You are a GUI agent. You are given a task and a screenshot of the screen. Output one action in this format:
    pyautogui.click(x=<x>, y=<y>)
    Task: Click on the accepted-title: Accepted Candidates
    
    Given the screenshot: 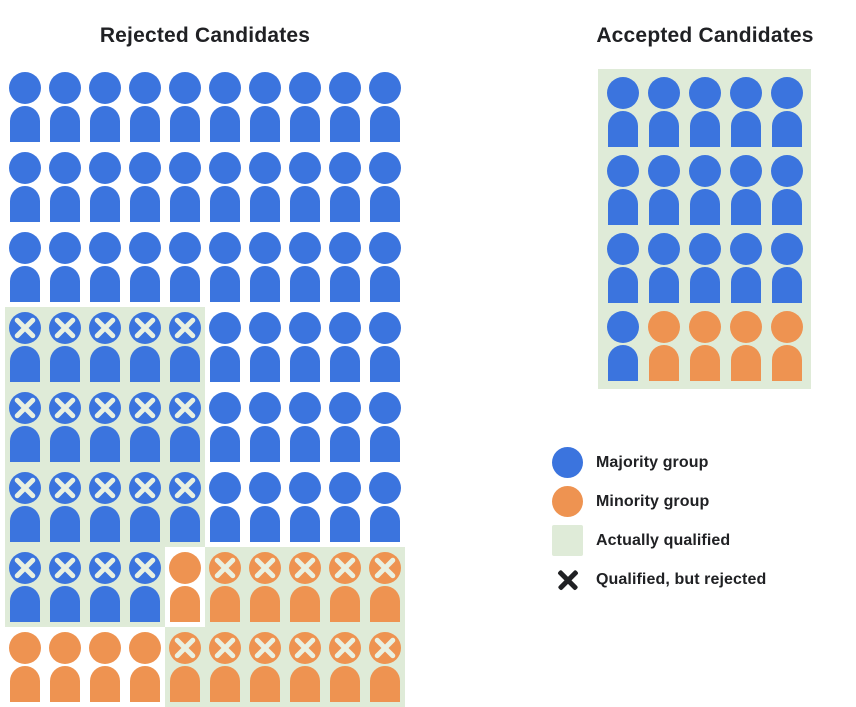 What is the action you would take?
    pyautogui.click(x=705, y=35)
    